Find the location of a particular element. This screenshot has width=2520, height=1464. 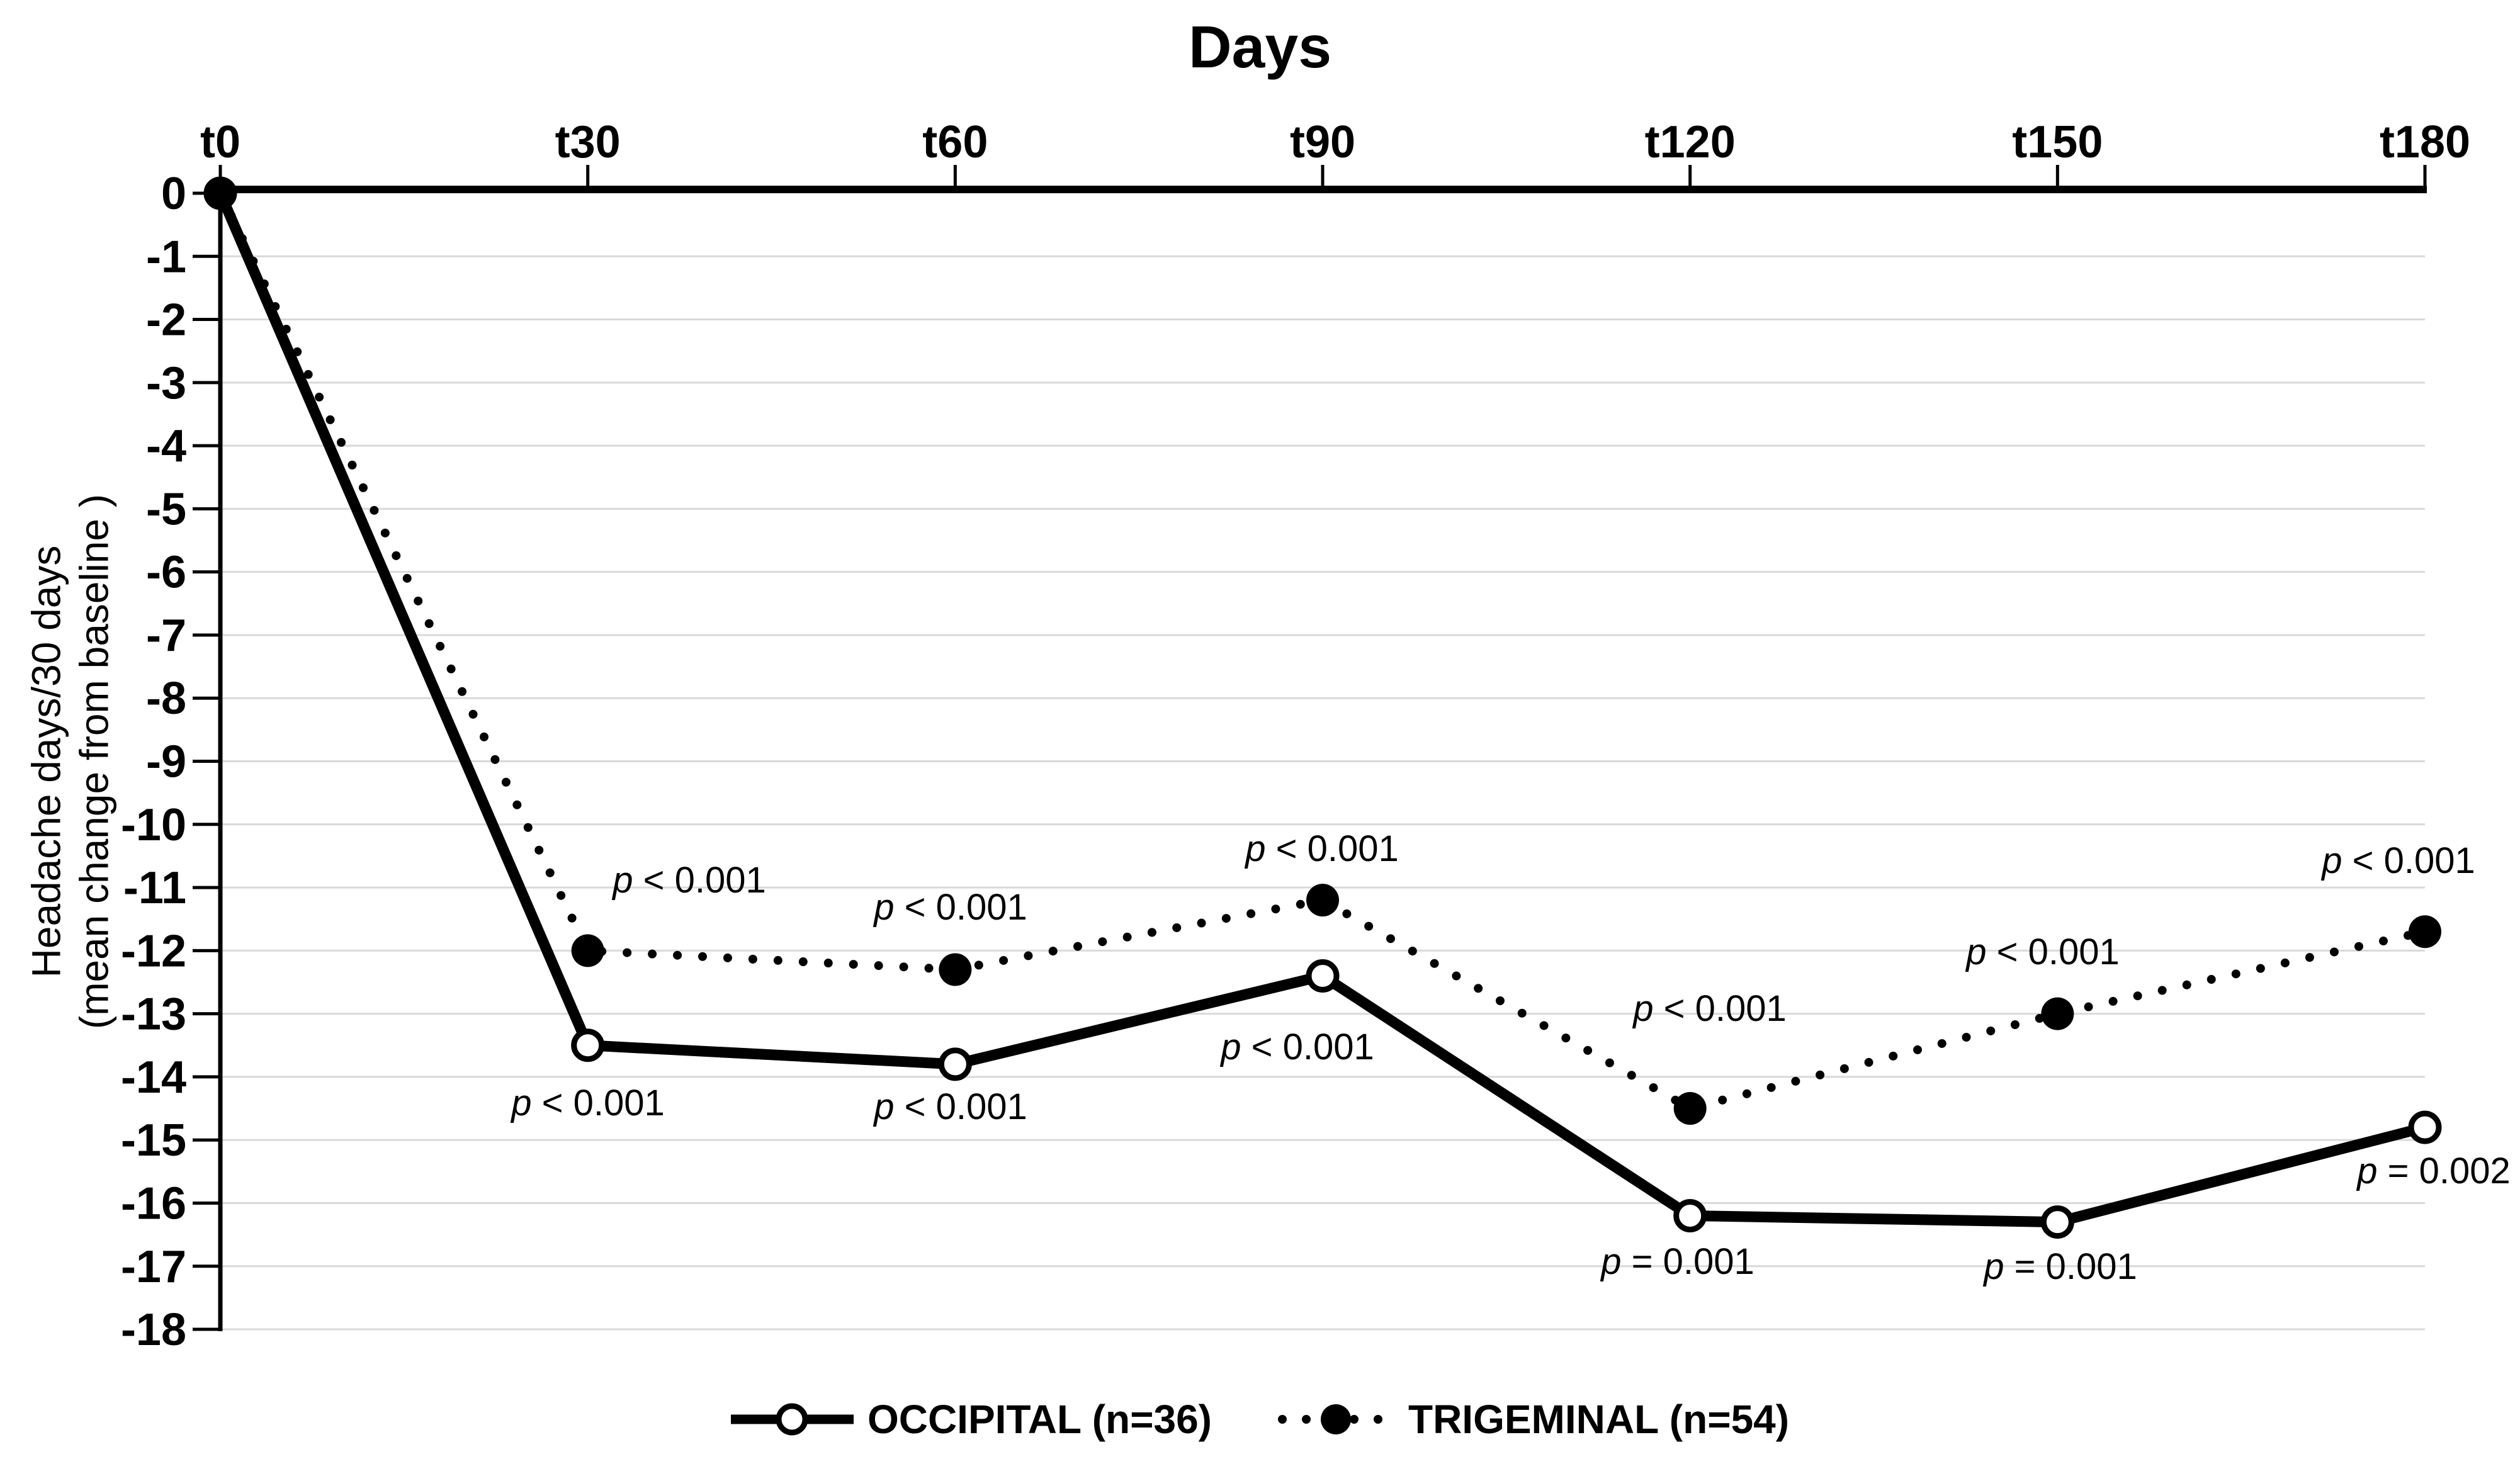

y-tick-label: -11 is located at coordinates (154, 888).